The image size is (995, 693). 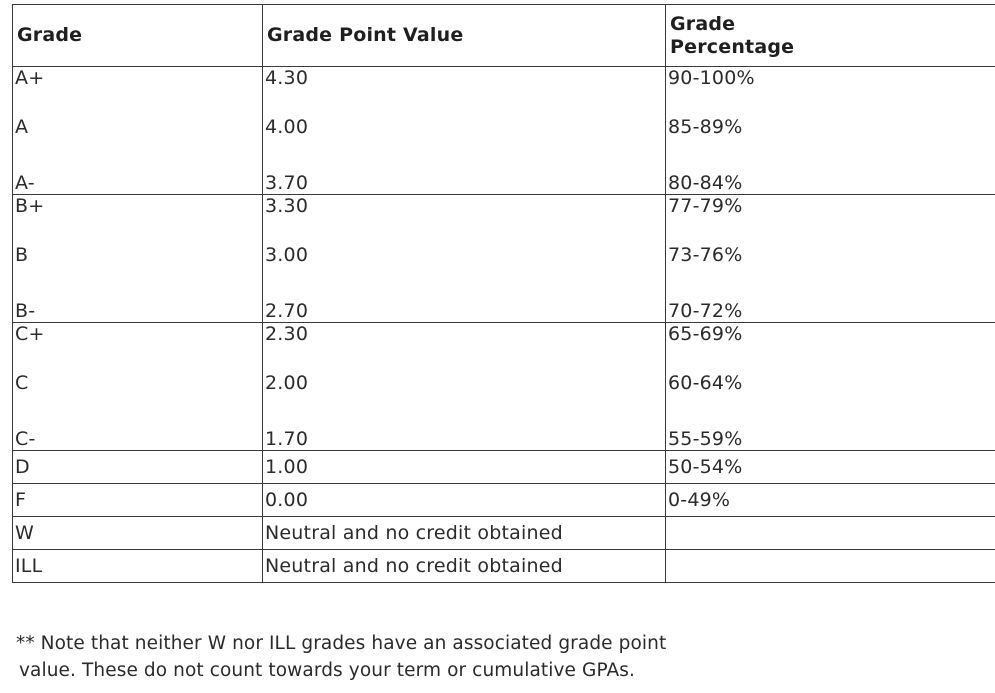 What do you see at coordinates (137, 89) in the screenshot?
I see `grade-cell: A+` at bounding box center [137, 89].